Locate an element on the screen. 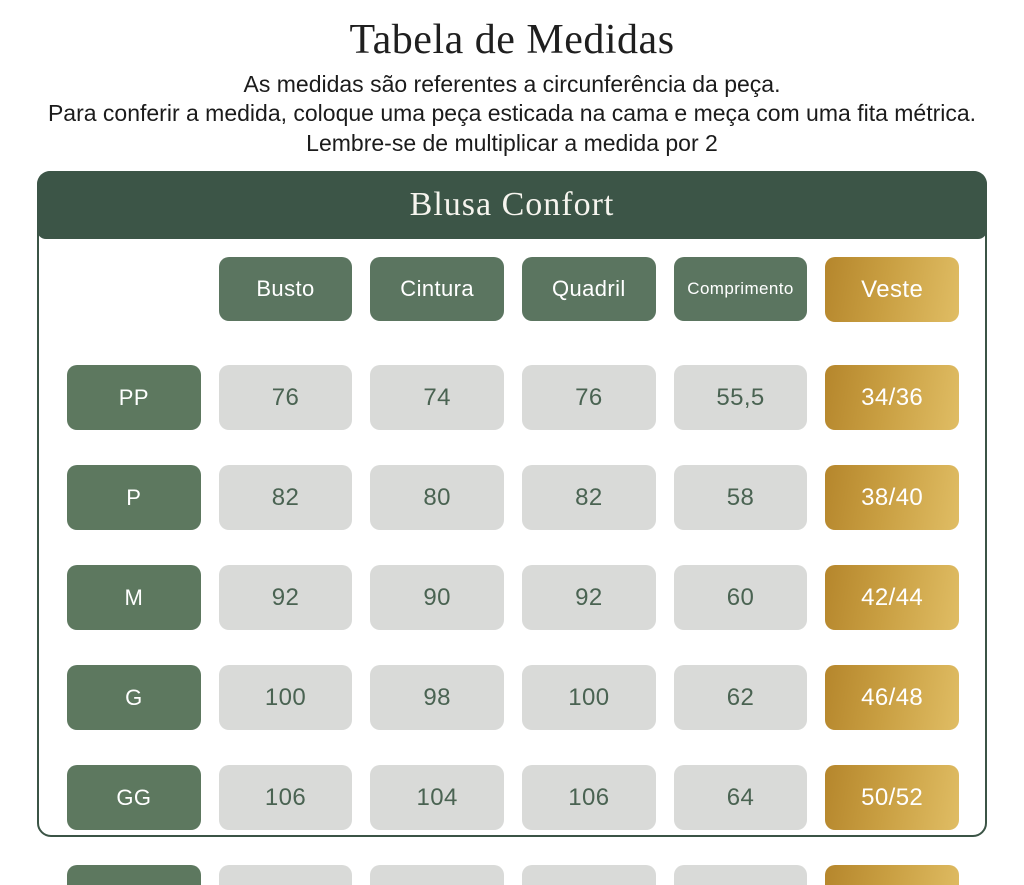  size-label-cell: XGG is located at coordinates (134, 875).